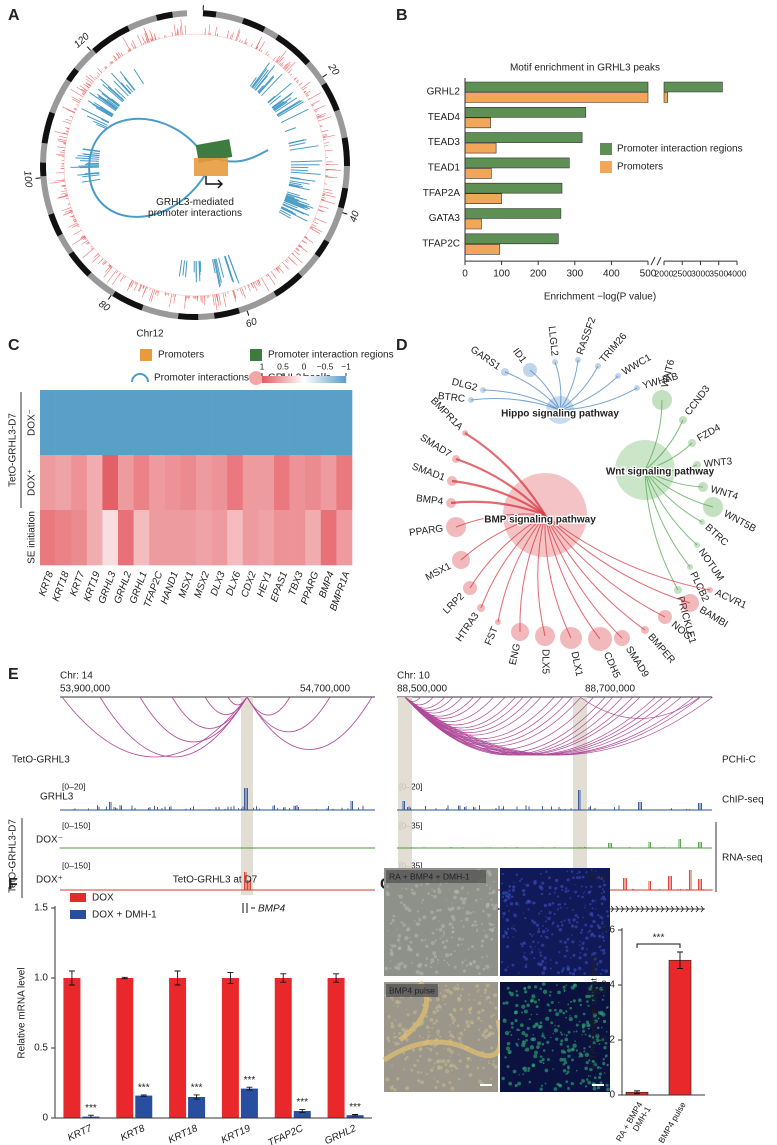  I want to click on bar, so click(483, 198).